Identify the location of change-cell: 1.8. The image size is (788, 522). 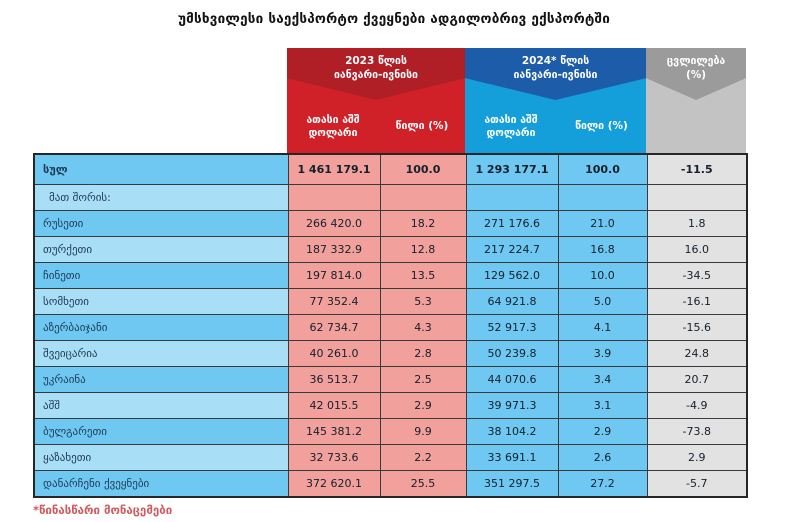
(697, 223).